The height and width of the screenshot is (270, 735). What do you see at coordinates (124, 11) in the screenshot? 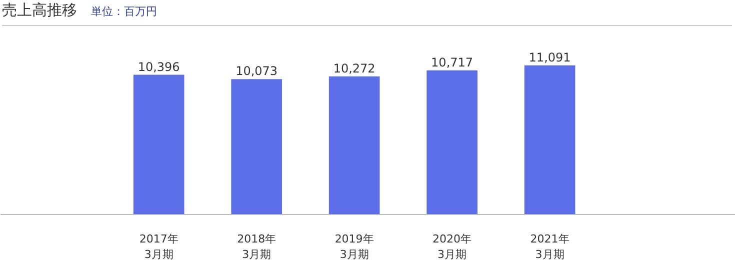
I see `chart-subtitle: 単位：百万円` at bounding box center [124, 11].